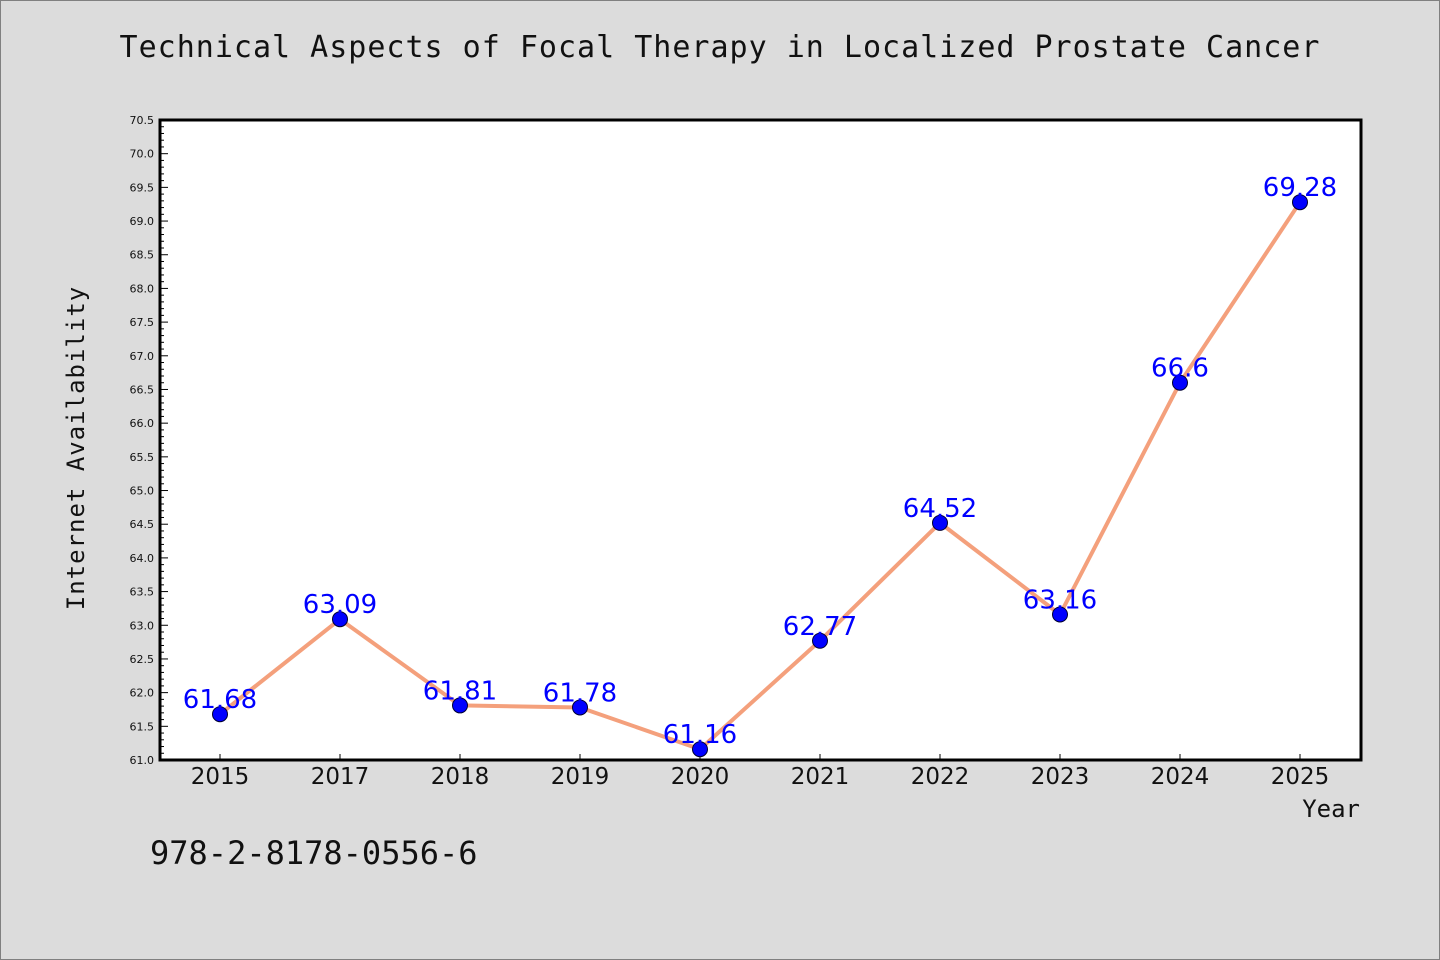 The width and height of the screenshot is (1440, 960). I want to click on y-tick-label: 68.0, so click(142, 288).